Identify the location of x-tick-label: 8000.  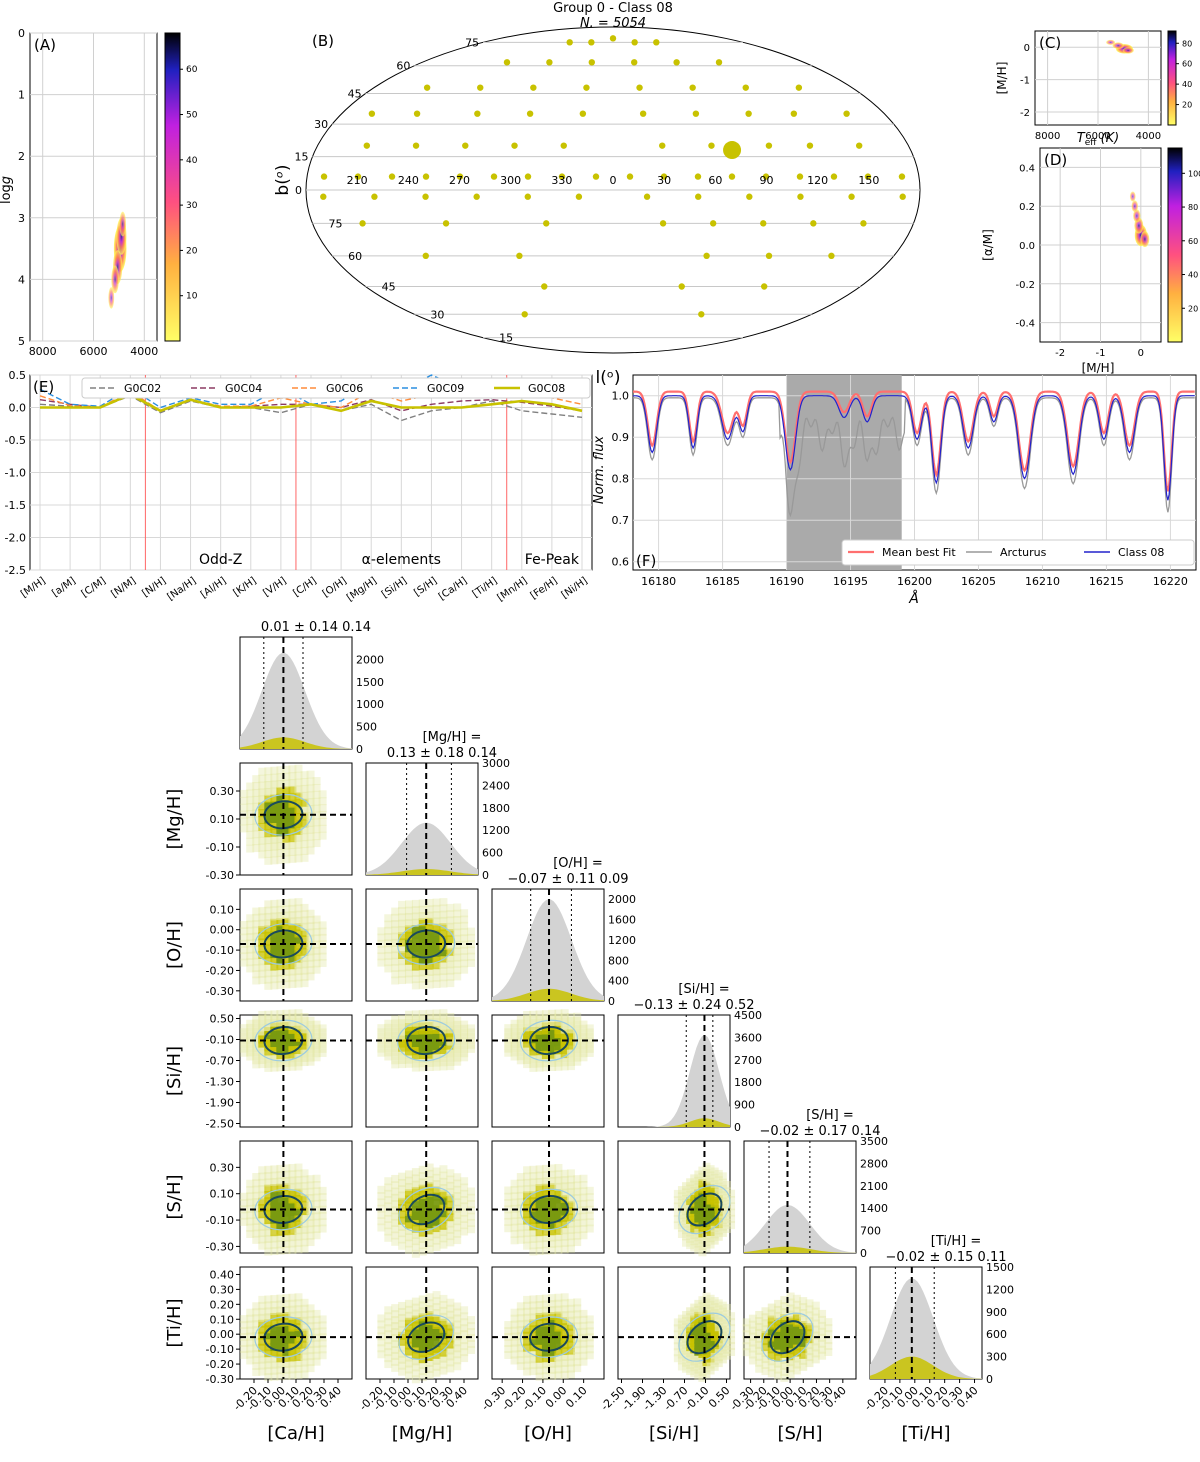
(43, 351).